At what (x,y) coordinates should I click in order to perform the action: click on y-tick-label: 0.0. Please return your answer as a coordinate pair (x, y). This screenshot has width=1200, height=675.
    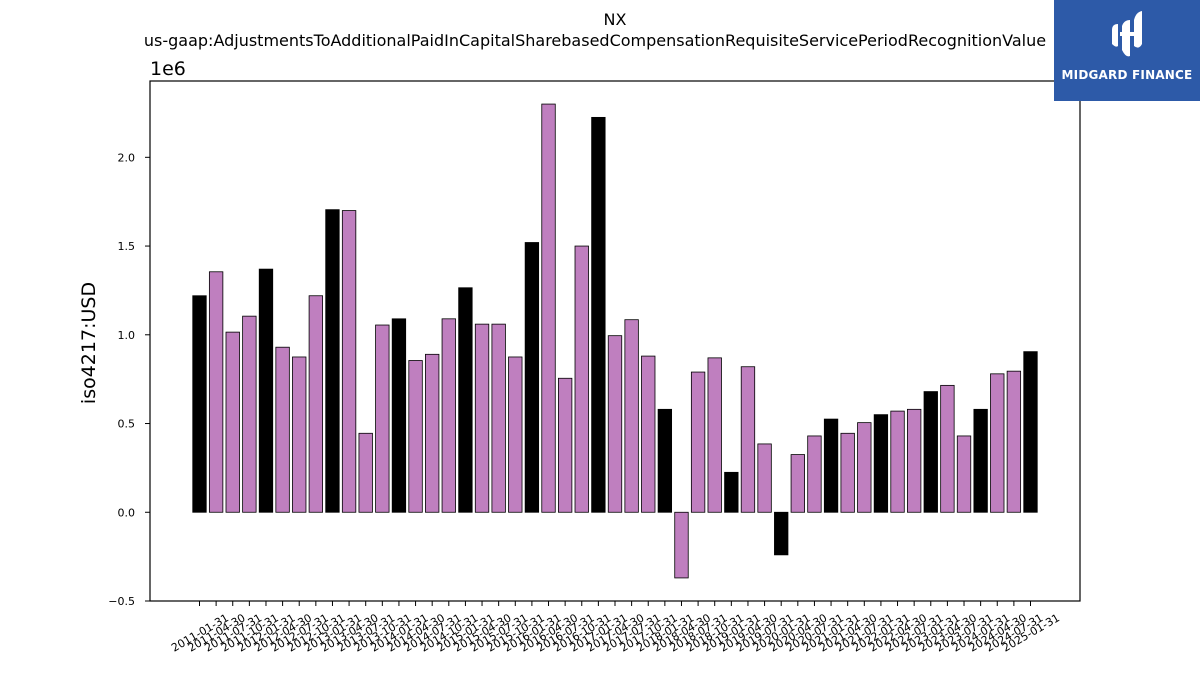
    Looking at the image, I should click on (127, 512).